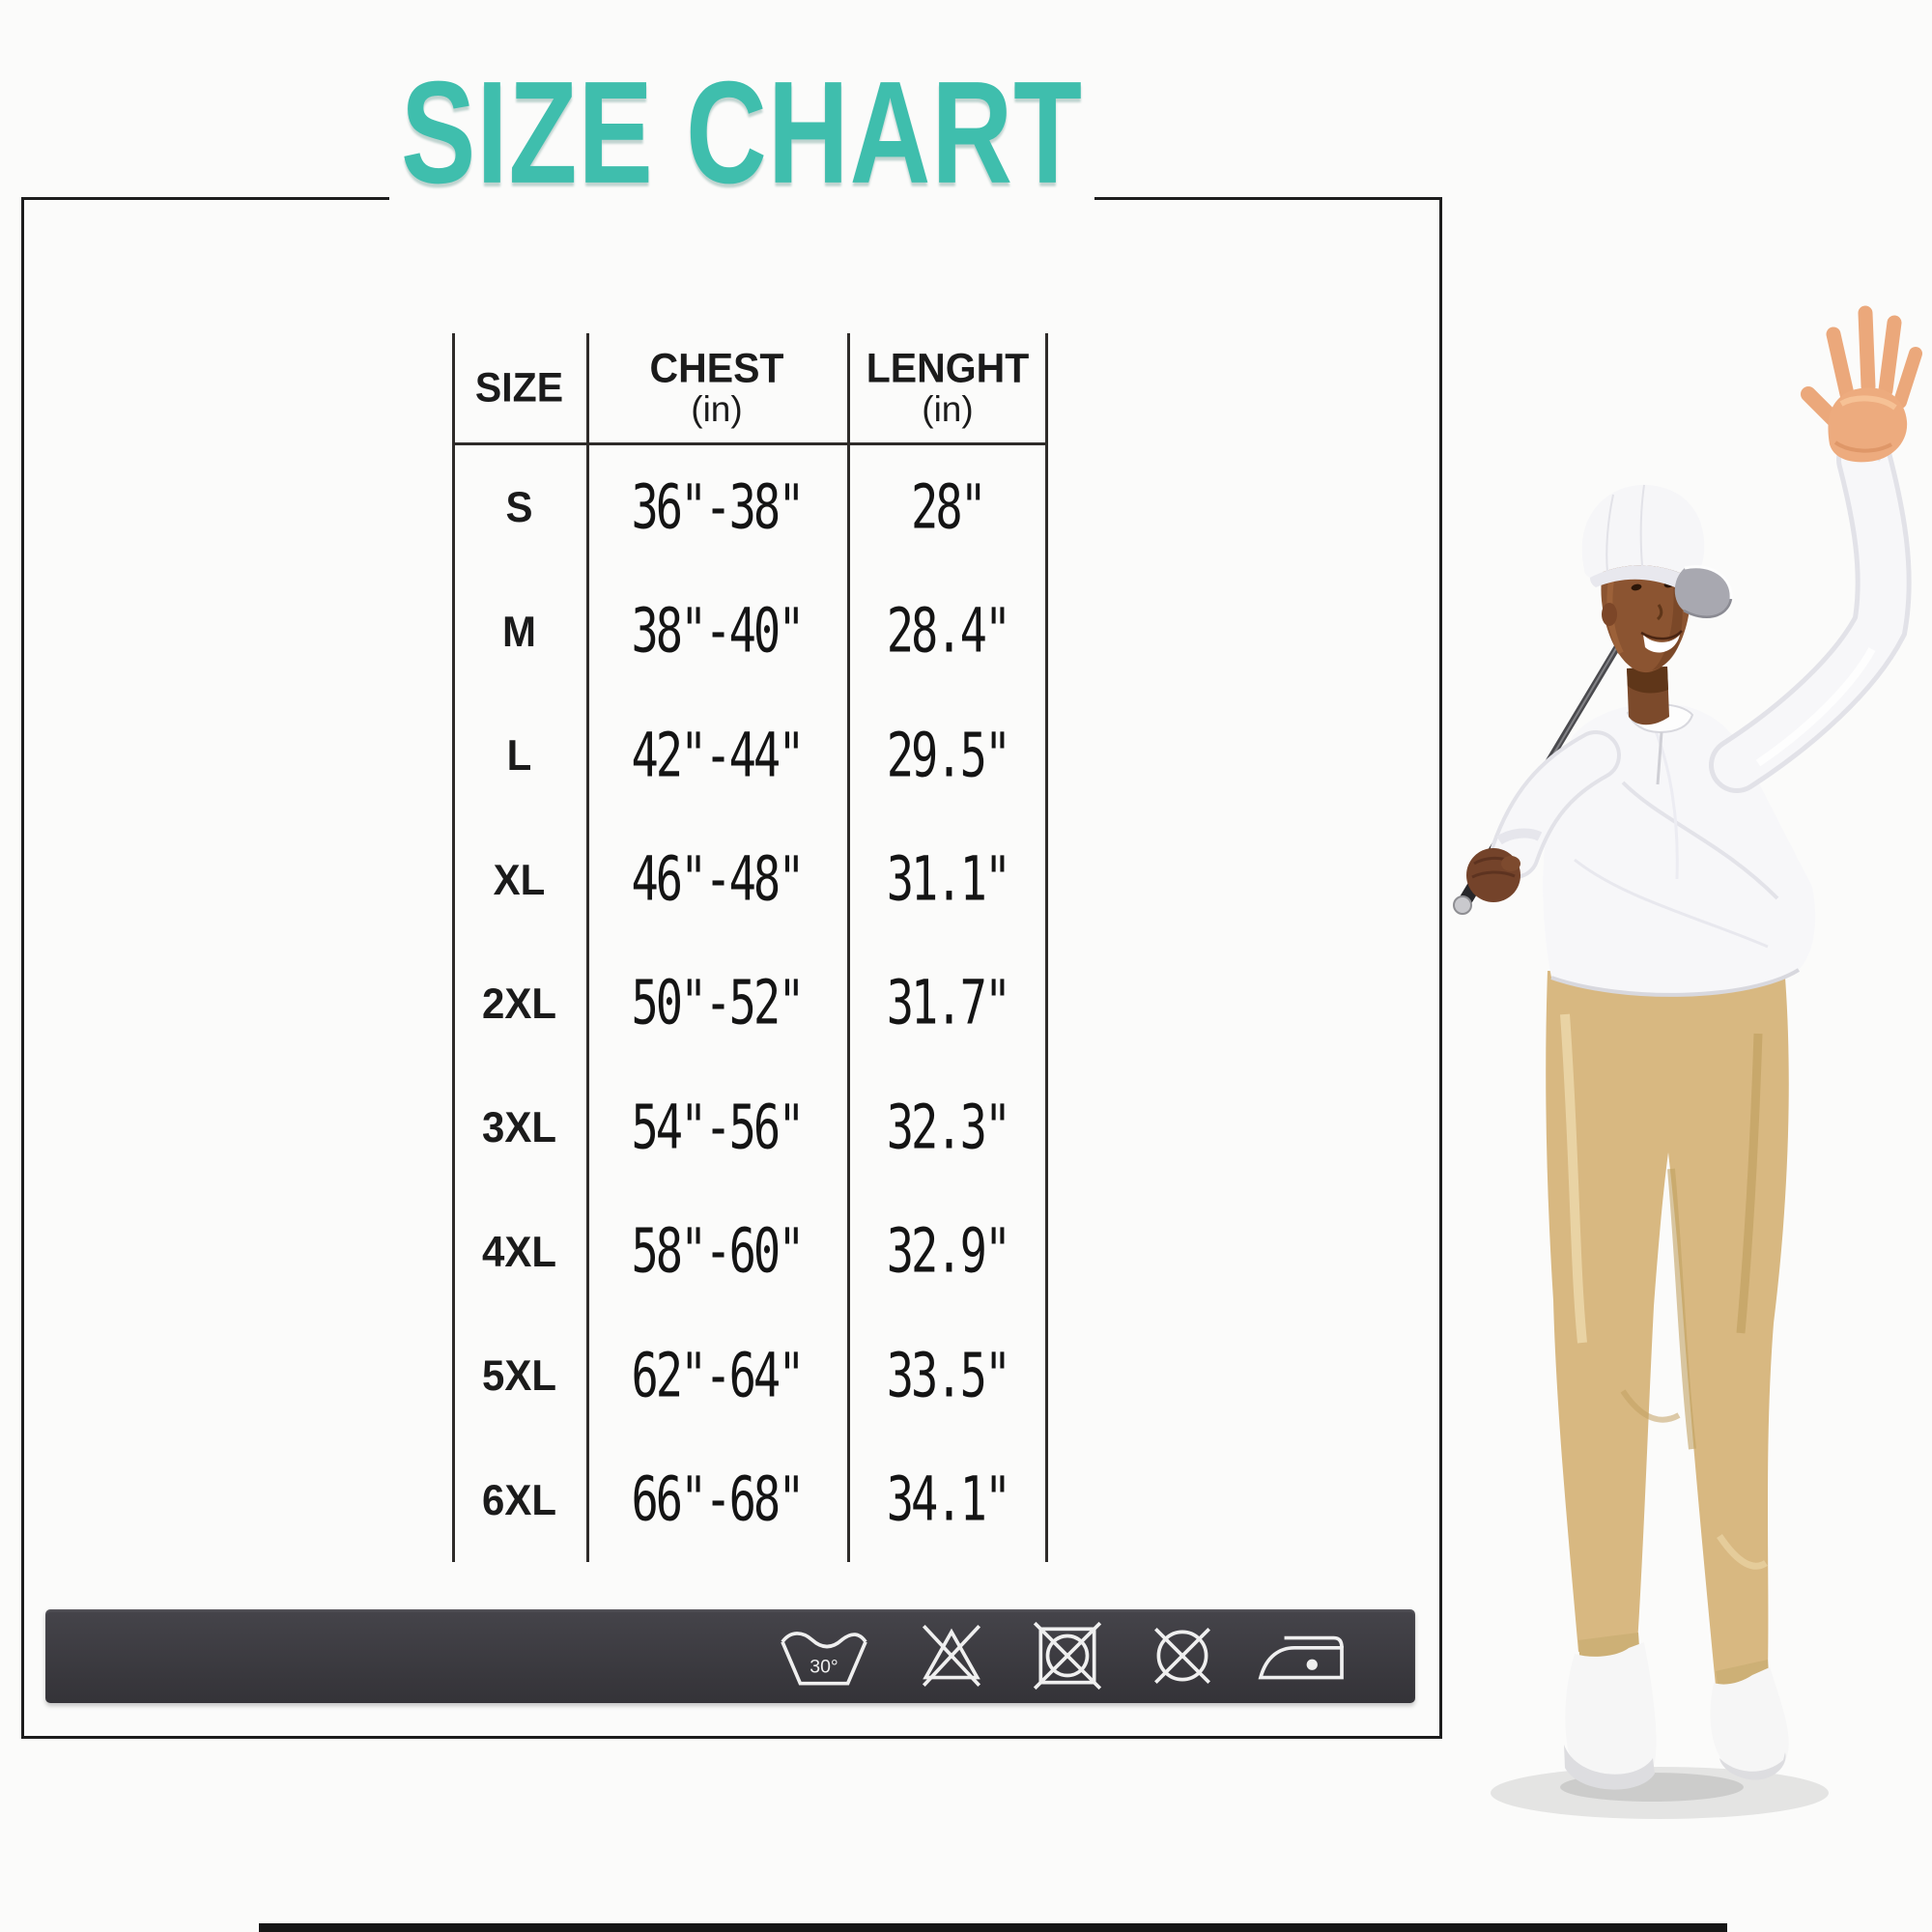 The width and height of the screenshot is (1932, 1932). I want to click on length-cell: 34.1", so click(948, 1499).